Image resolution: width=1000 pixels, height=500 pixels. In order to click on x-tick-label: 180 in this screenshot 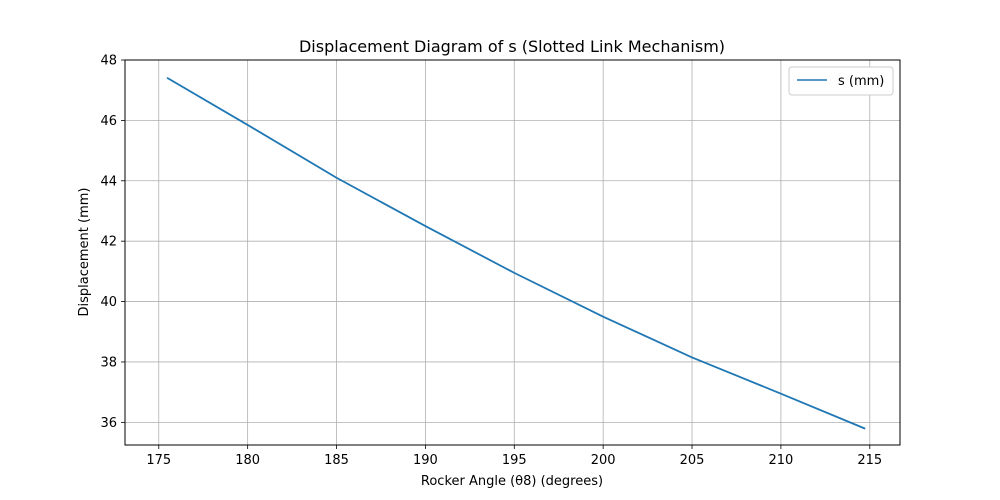, I will do `click(247, 460)`.